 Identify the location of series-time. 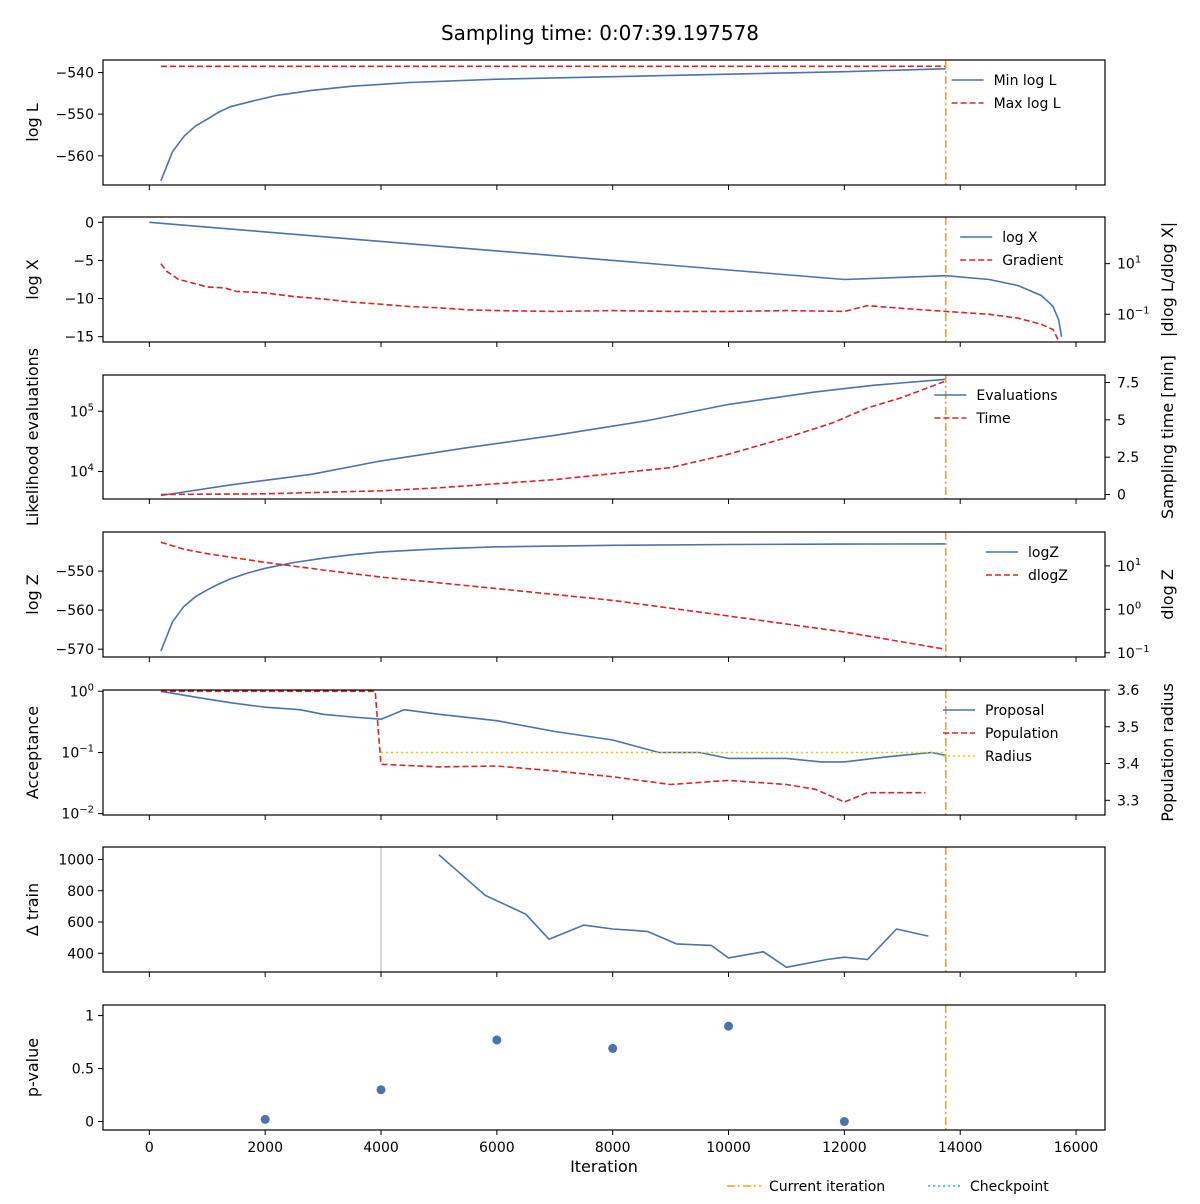
(553, 438).